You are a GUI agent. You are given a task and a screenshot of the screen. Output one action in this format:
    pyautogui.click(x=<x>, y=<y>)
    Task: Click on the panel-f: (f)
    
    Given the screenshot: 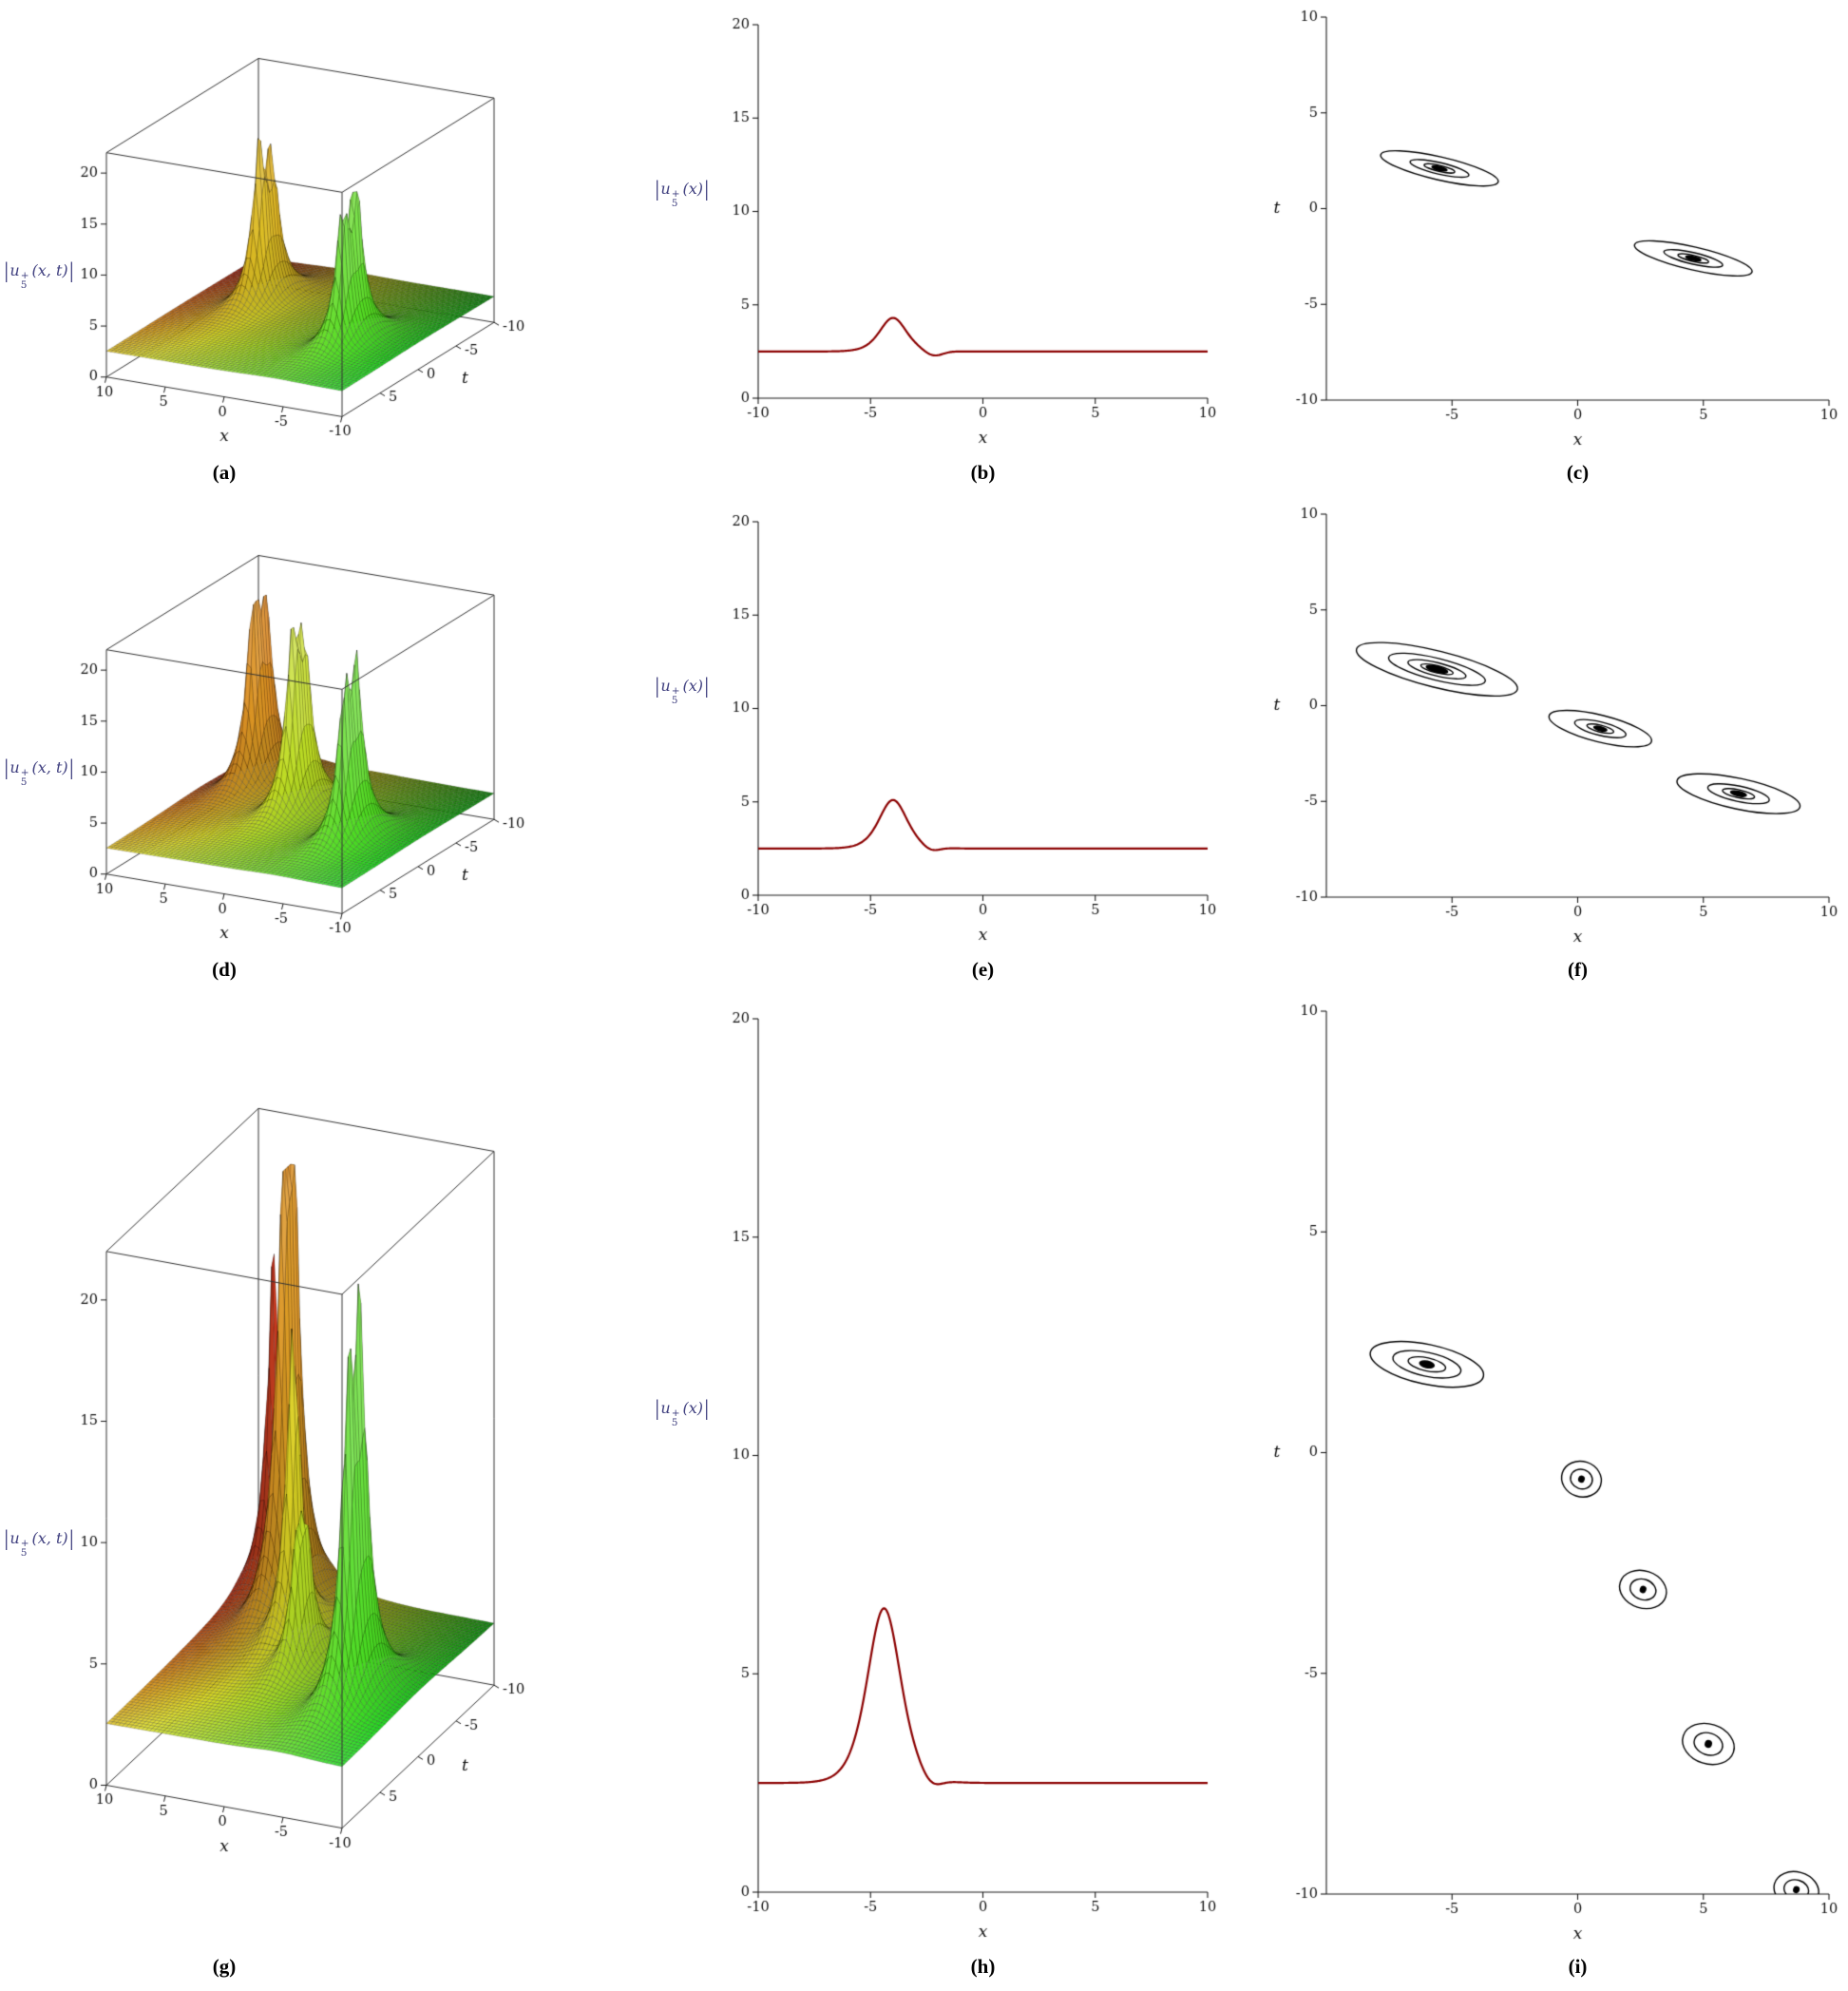 What is the action you would take?
    pyautogui.click(x=1539, y=745)
    